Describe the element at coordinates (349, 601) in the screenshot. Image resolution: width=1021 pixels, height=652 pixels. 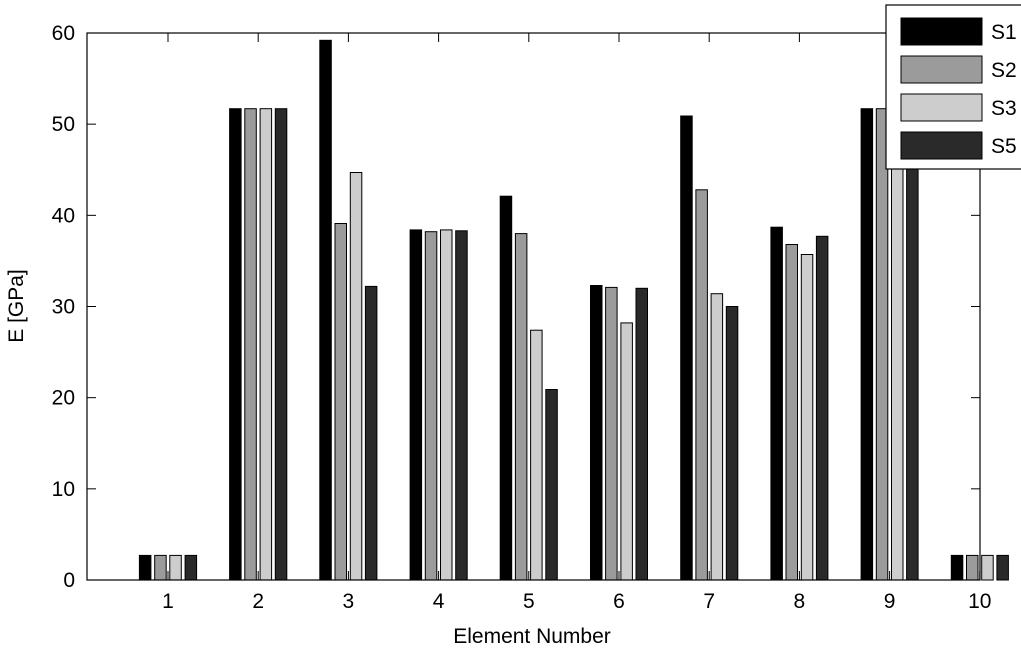
I see `x-tick-label: 3` at that location.